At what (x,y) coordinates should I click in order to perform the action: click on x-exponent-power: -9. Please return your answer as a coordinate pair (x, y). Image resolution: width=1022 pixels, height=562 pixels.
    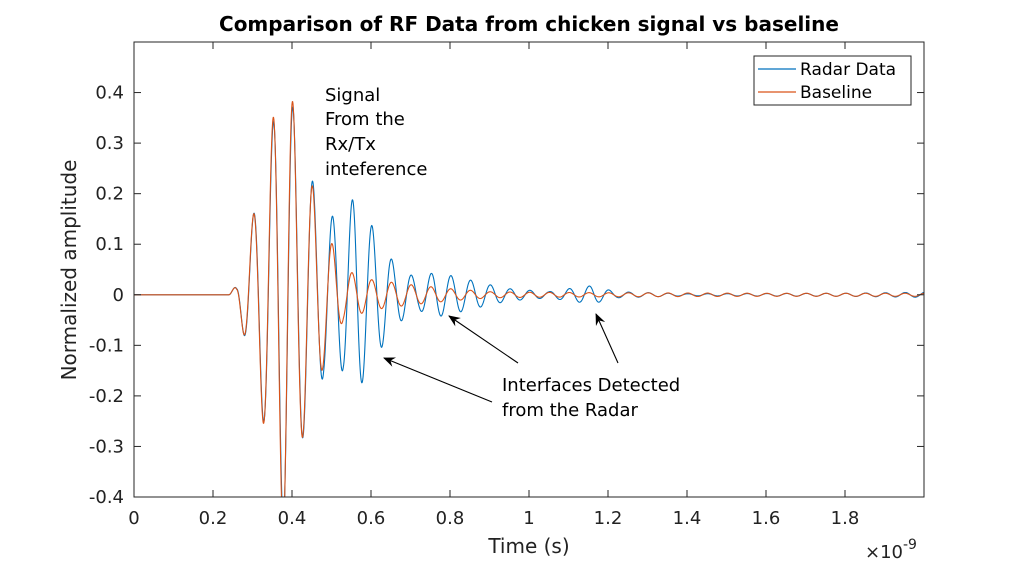
    Looking at the image, I should click on (910, 545).